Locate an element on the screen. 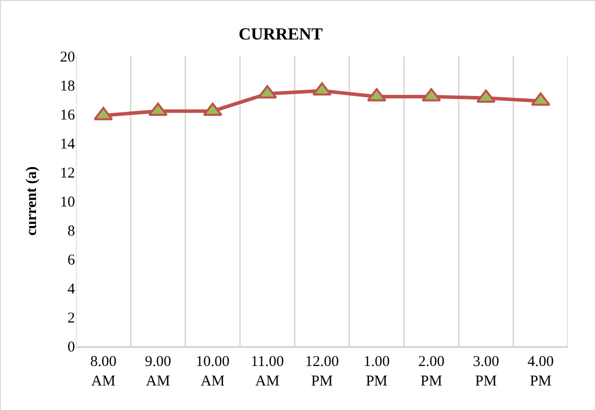 The image size is (595, 410). y-tick-label: 10 is located at coordinates (67, 202).